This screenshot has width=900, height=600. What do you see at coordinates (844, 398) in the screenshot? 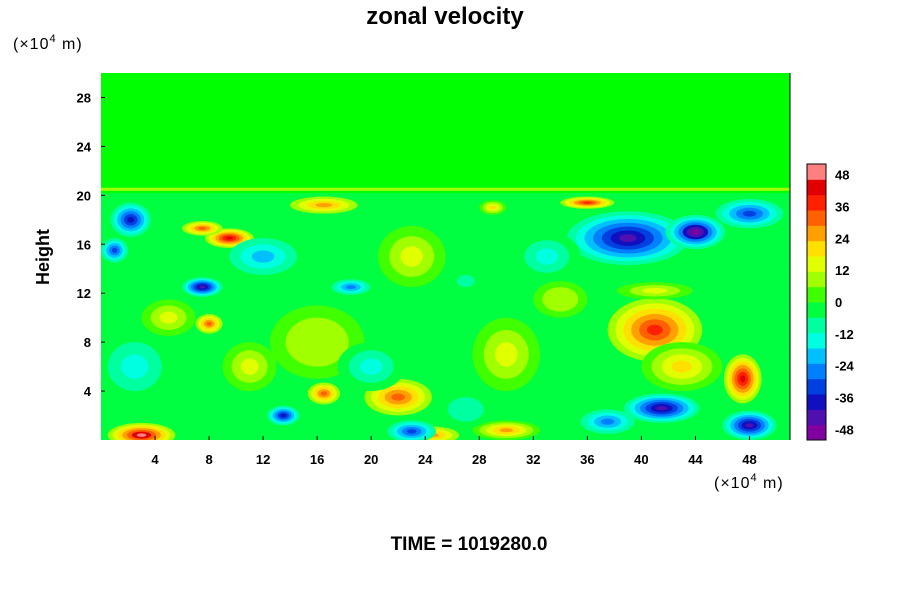
I see `colorbar-label: -36` at bounding box center [844, 398].